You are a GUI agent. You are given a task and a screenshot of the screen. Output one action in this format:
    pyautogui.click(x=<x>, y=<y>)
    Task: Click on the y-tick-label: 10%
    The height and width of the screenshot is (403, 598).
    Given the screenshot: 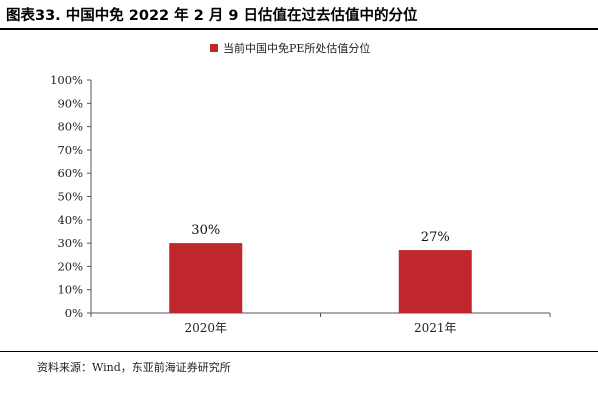 What is the action you would take?
    pyautogui.click(x=70, y=290)
    